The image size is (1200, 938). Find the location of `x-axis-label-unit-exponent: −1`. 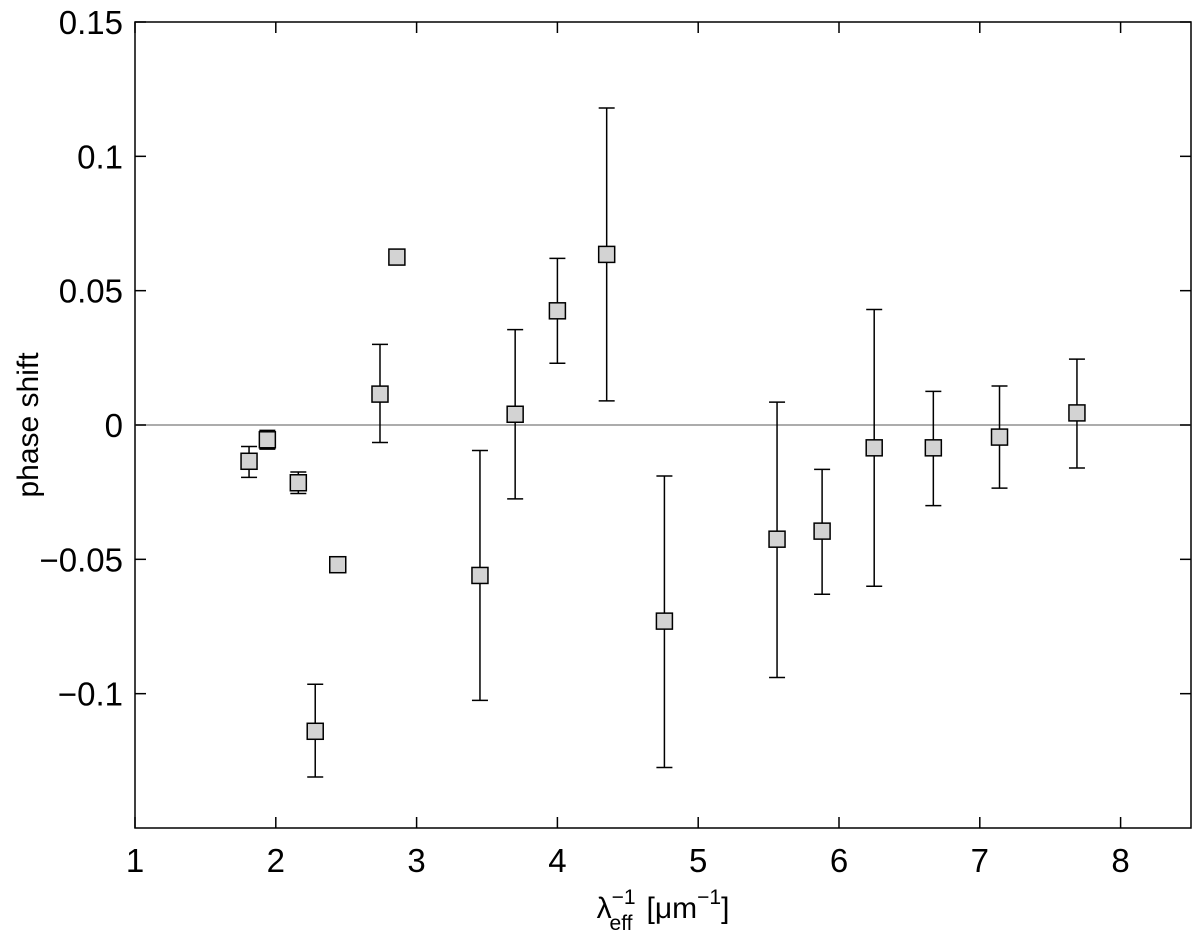

x-axis-label-unit-exponent: −1 is located at coordinates (709, 897).